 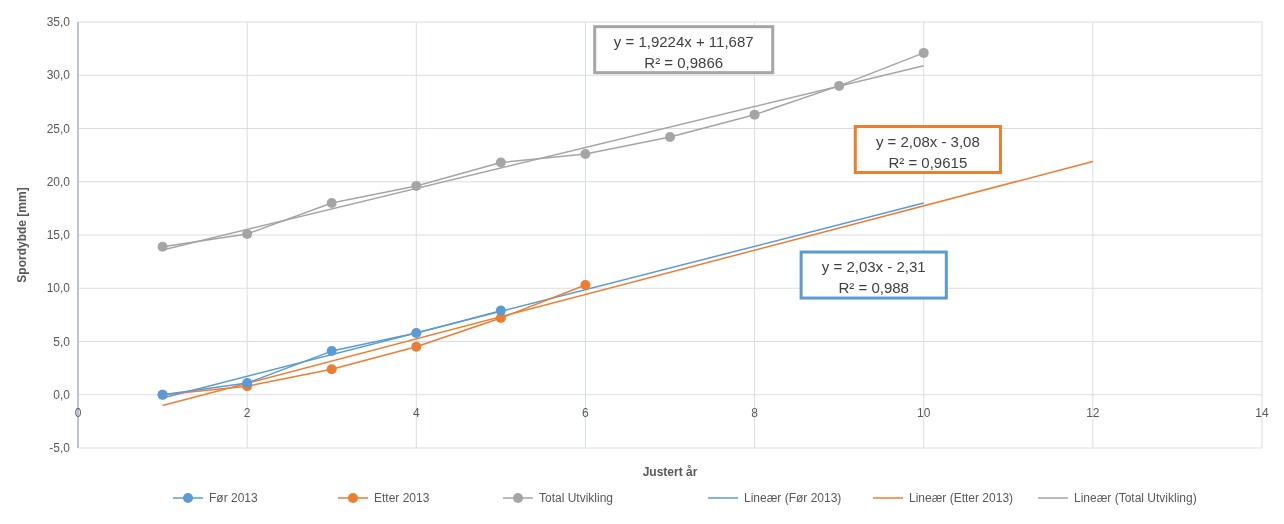 What do you see at coordinates (670, 472) in the screenshot?
I see `x-axis-title: Justert år` at bounding box center [670, 472].